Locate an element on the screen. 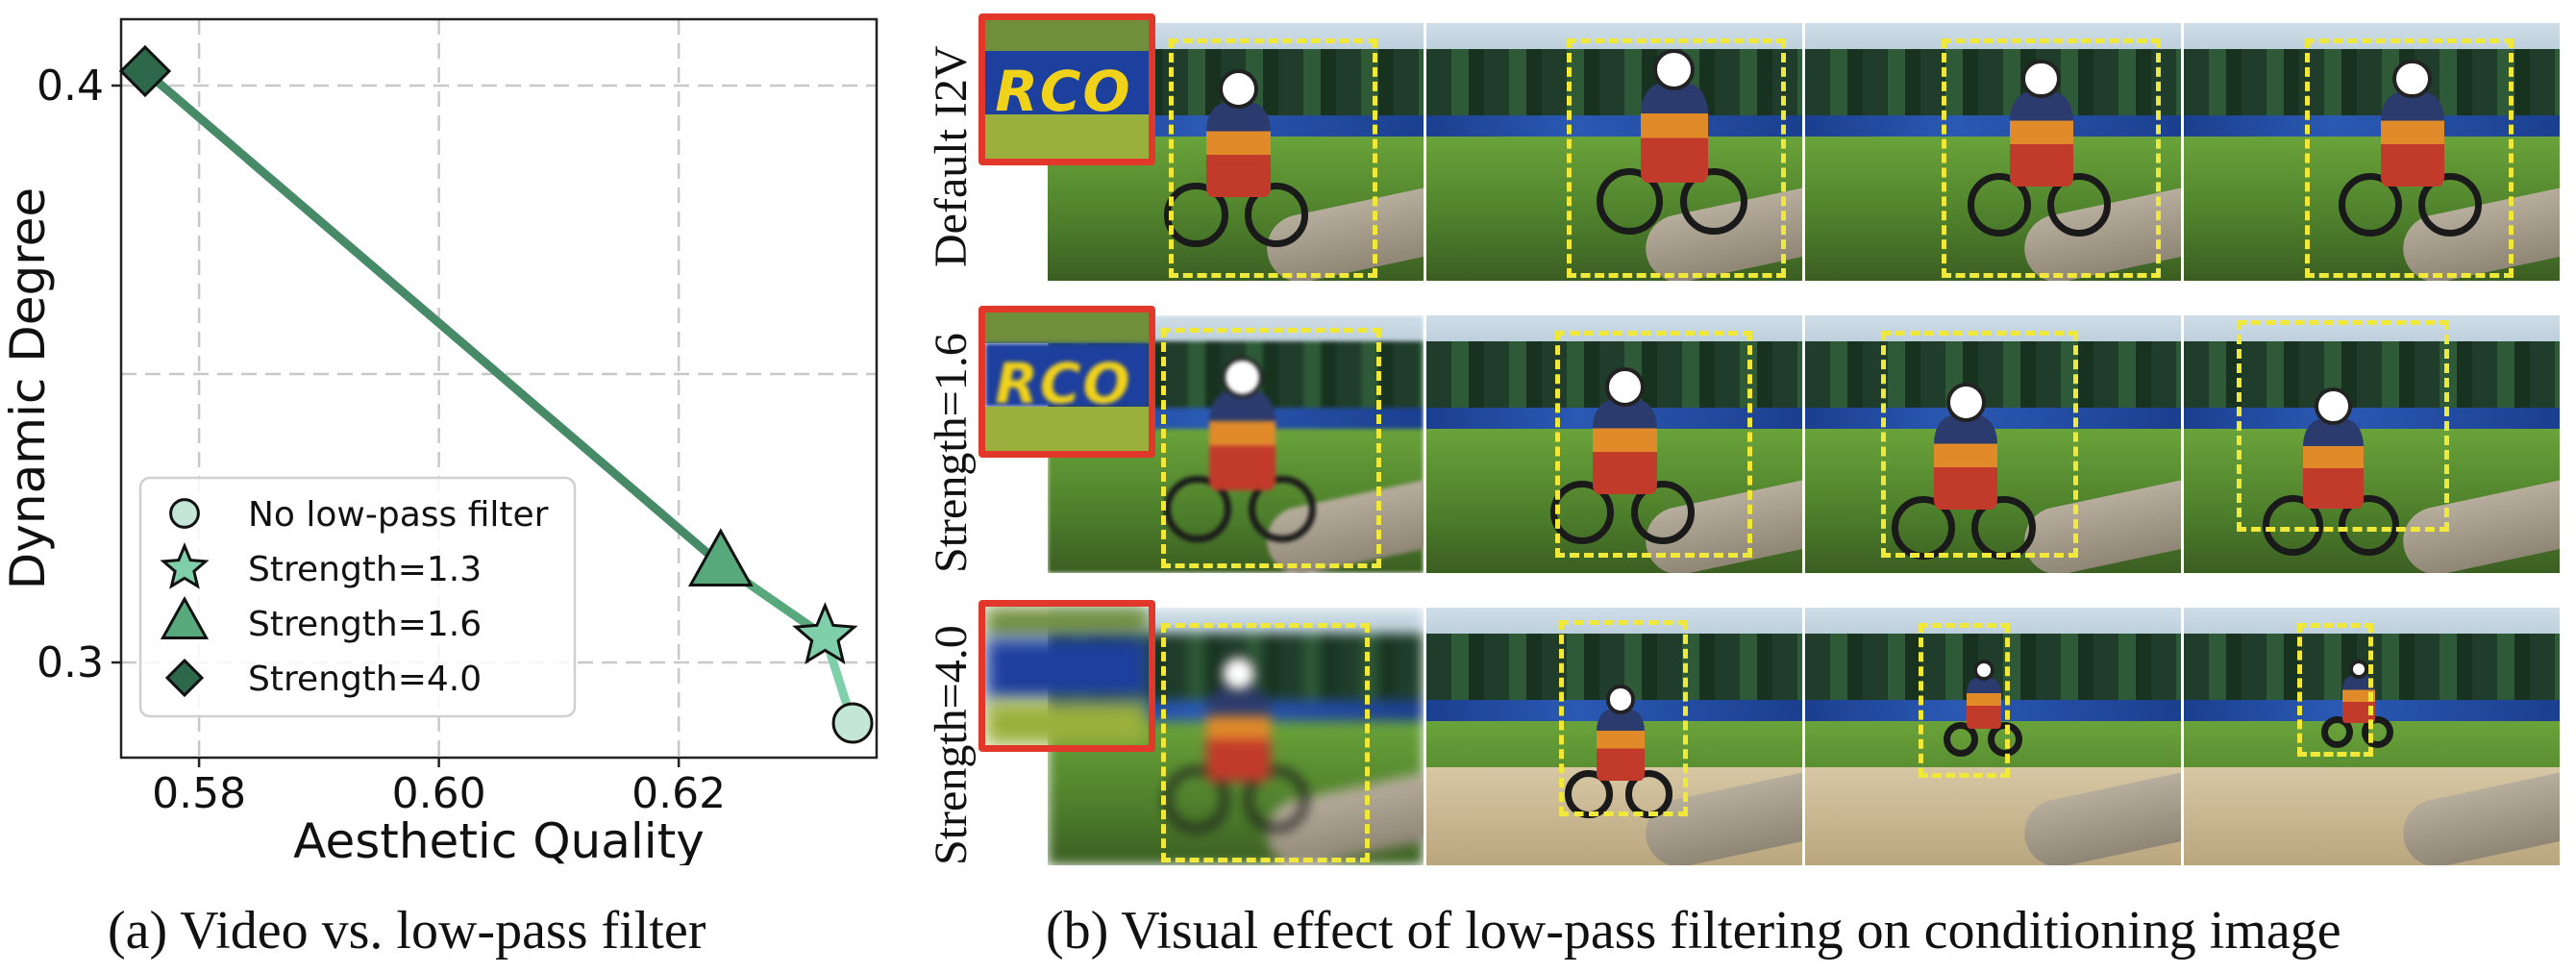  series-line-segment is located at coordinates (433, 317).